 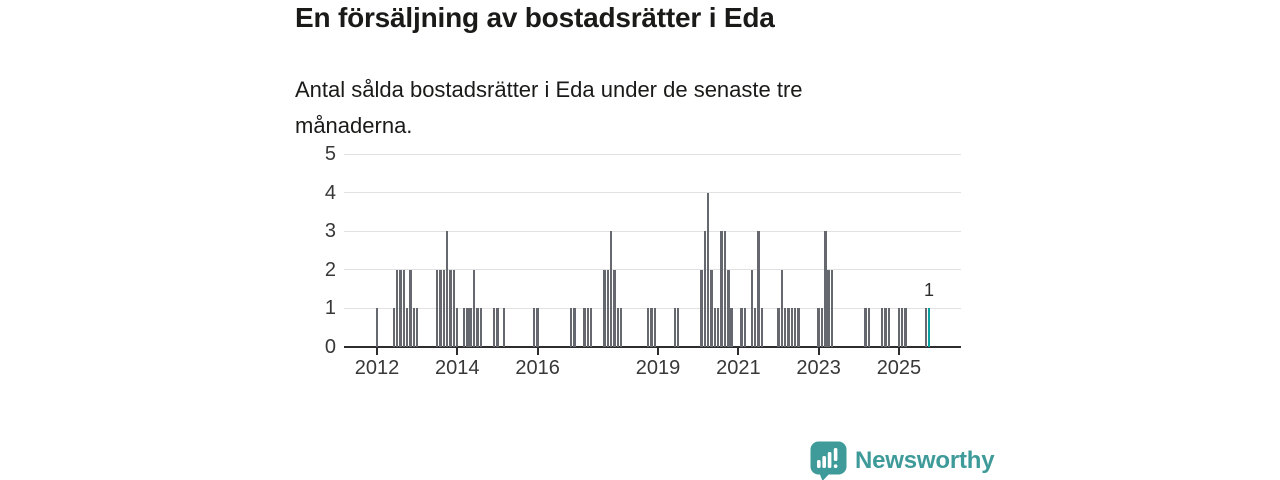 What do you see at coordinates (652, 347) in the screenshot?
I see `x-axis-line` at bounding box center [652, 347].